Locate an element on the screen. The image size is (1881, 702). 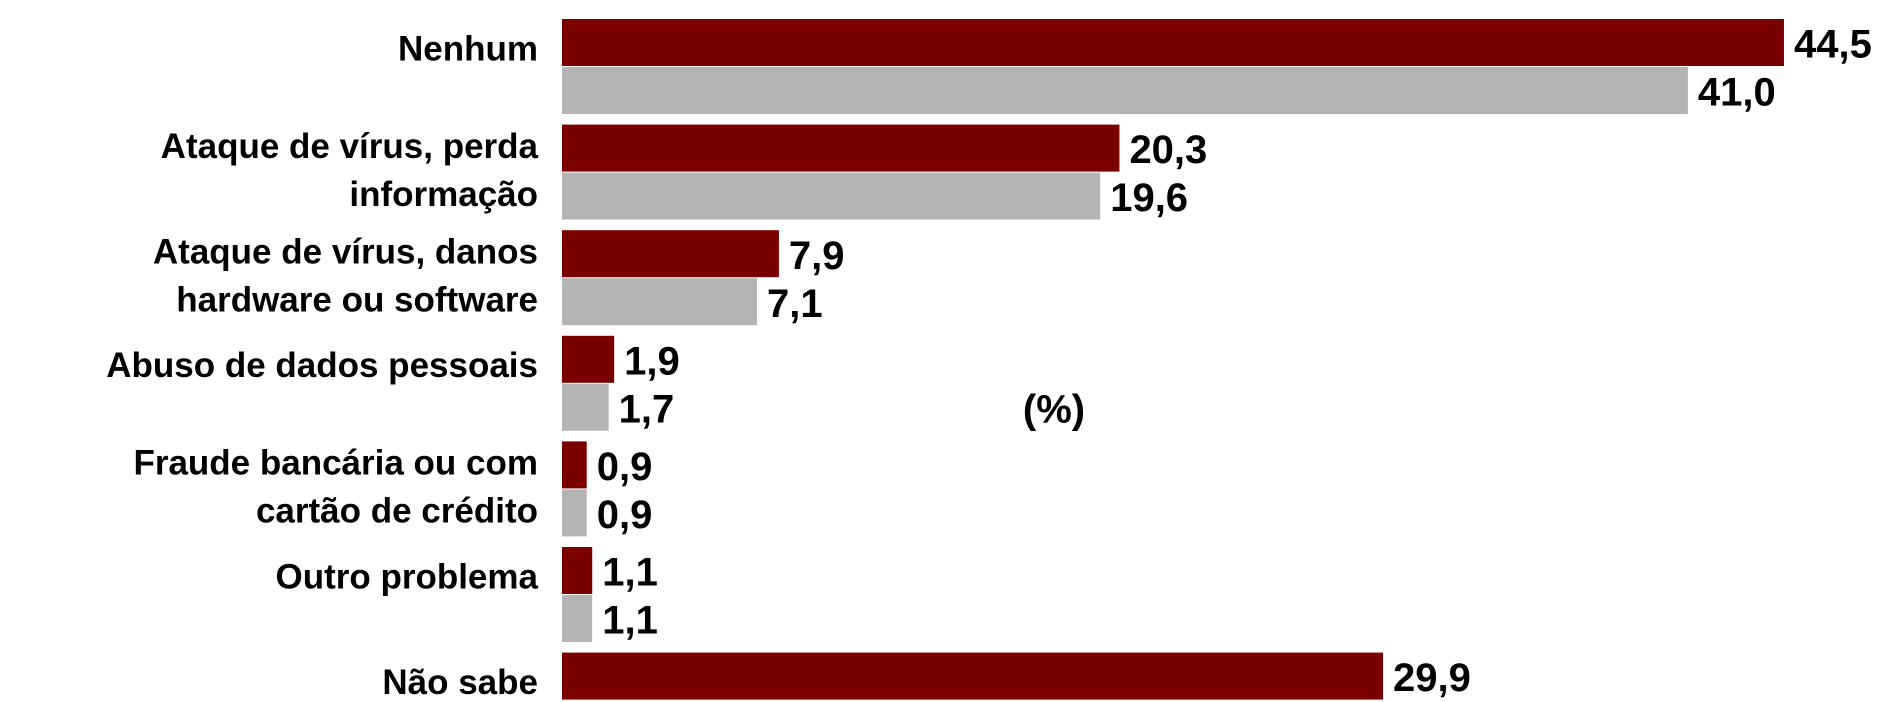
category-label: Fraude bancária ou com is located at coordinates (335, 463).